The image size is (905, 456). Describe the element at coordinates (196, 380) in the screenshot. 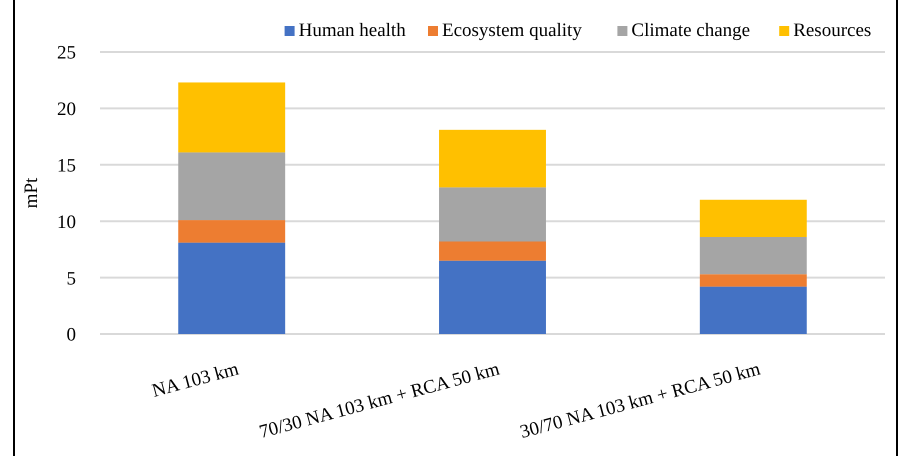

I see `x-tick-label: NA 103 km` at that location.